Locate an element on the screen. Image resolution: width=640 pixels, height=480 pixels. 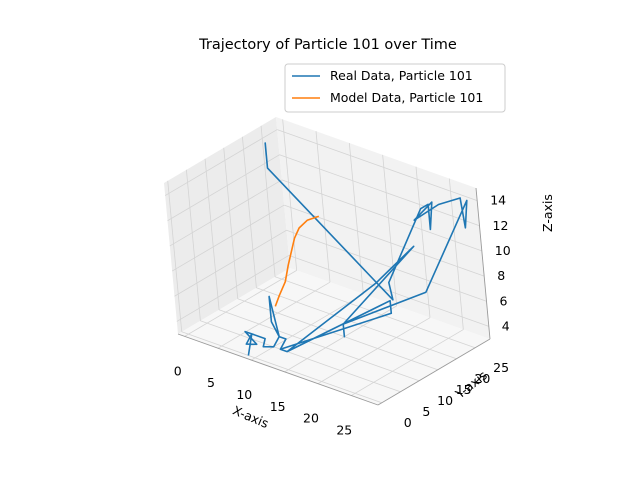
series-line-model is located at coordinates (297, 261).